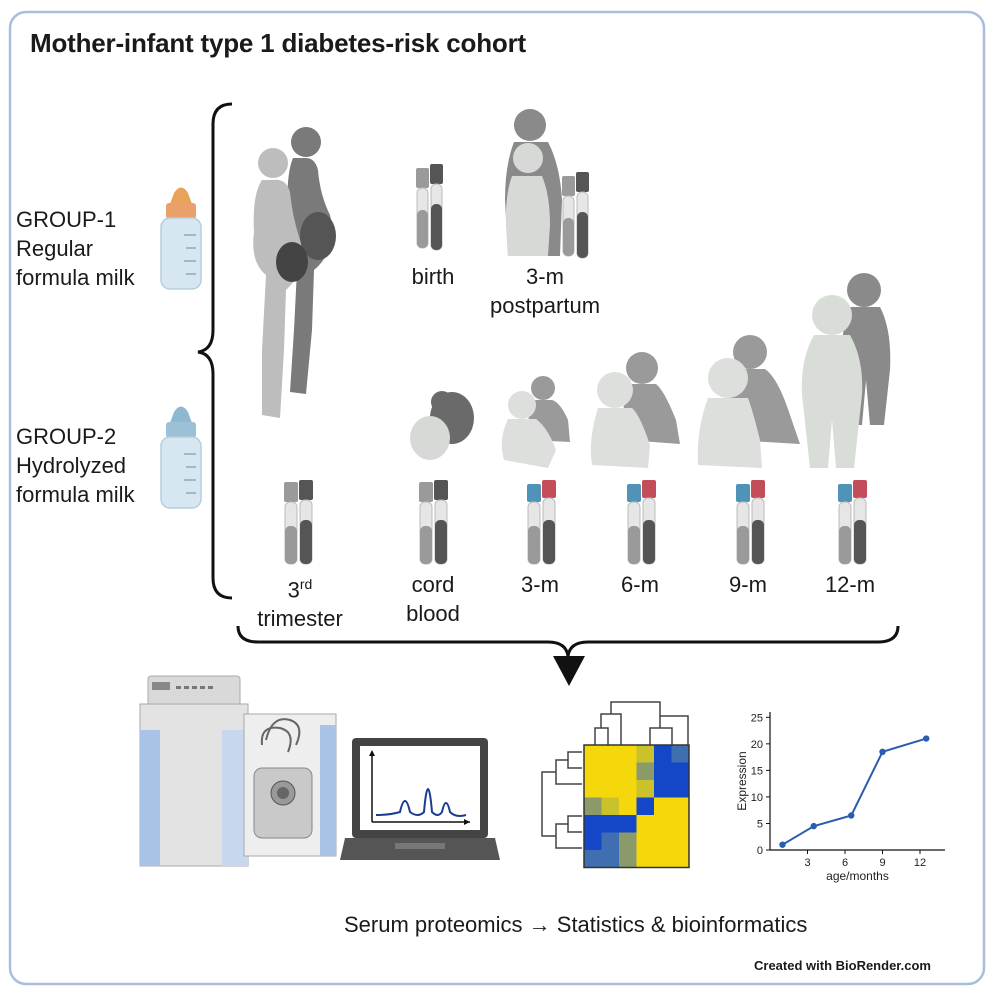 The image size is (996, 996). I want to click on expression-line-chart: 0 5 10 15 20 25 3 6 9 12 age/months Expression, so click(840, 797).